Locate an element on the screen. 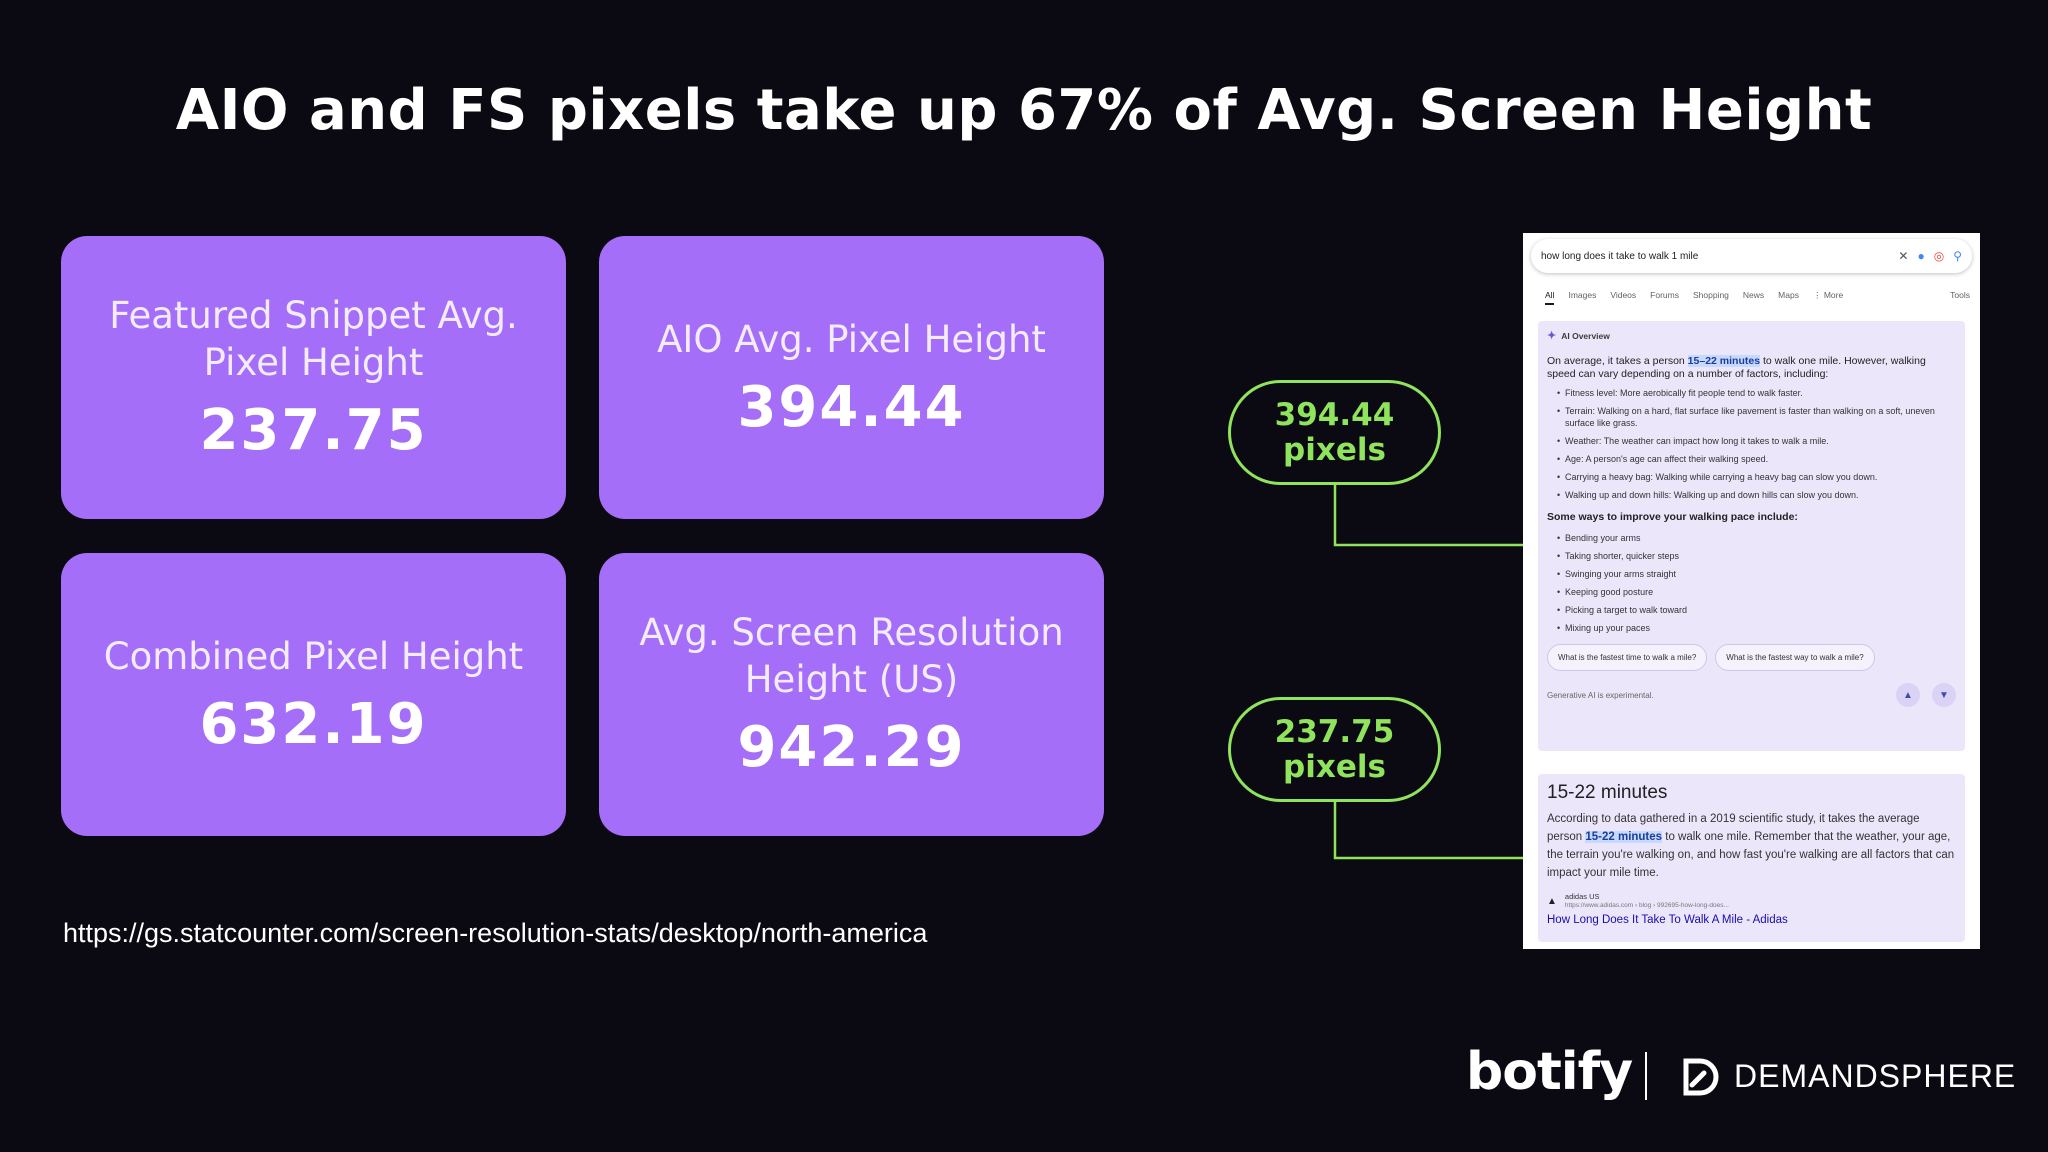  fs-site-name: adidas US is located at coordinates (1582, 896).